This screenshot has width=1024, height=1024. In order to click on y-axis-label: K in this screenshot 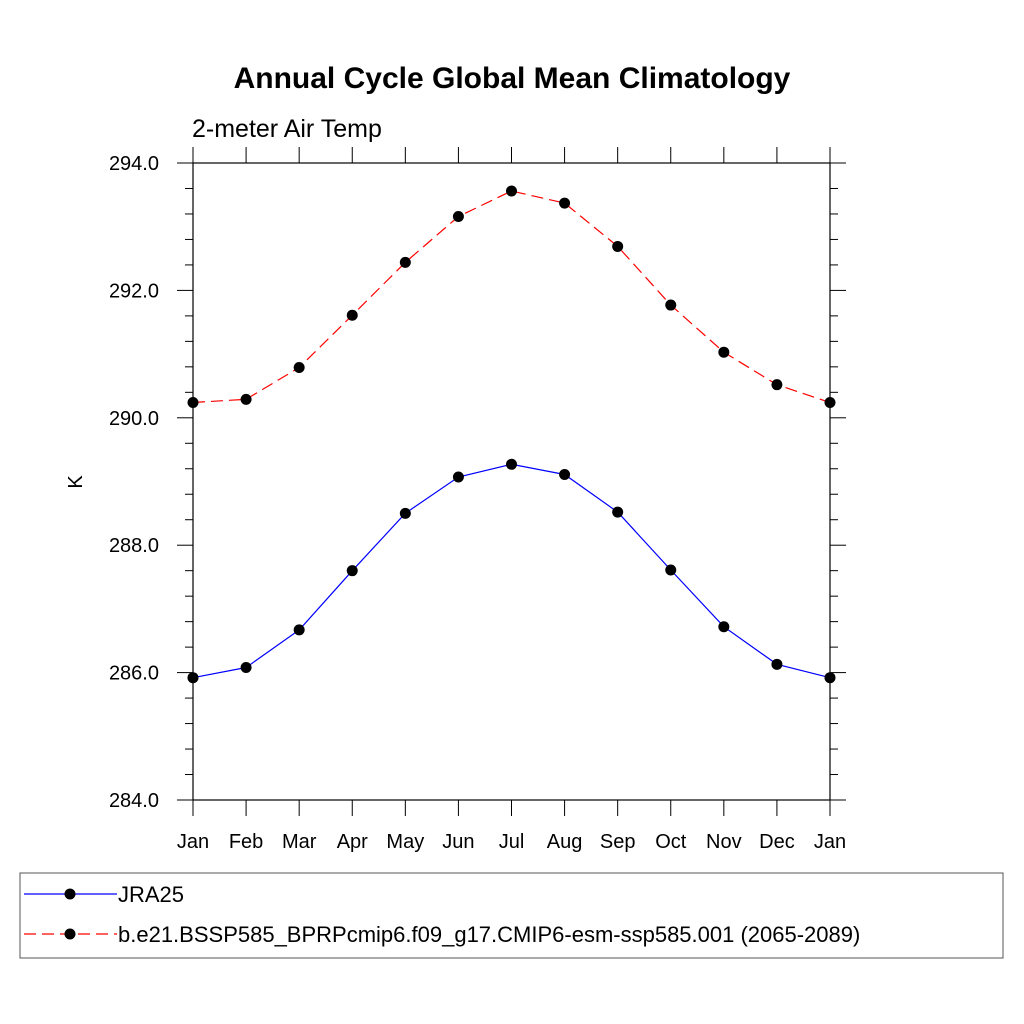, I will do `click(76, 482)`.